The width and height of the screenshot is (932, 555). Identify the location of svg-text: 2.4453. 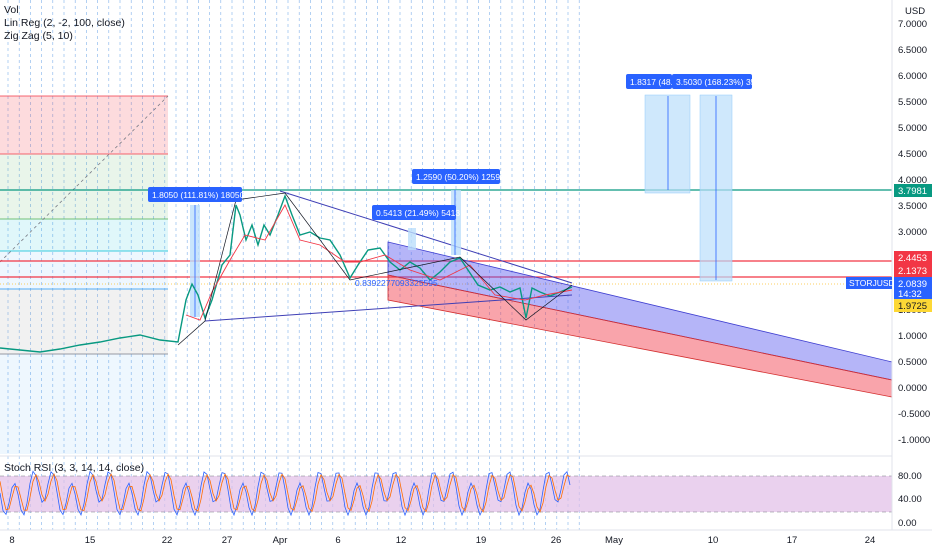
(912, 258).